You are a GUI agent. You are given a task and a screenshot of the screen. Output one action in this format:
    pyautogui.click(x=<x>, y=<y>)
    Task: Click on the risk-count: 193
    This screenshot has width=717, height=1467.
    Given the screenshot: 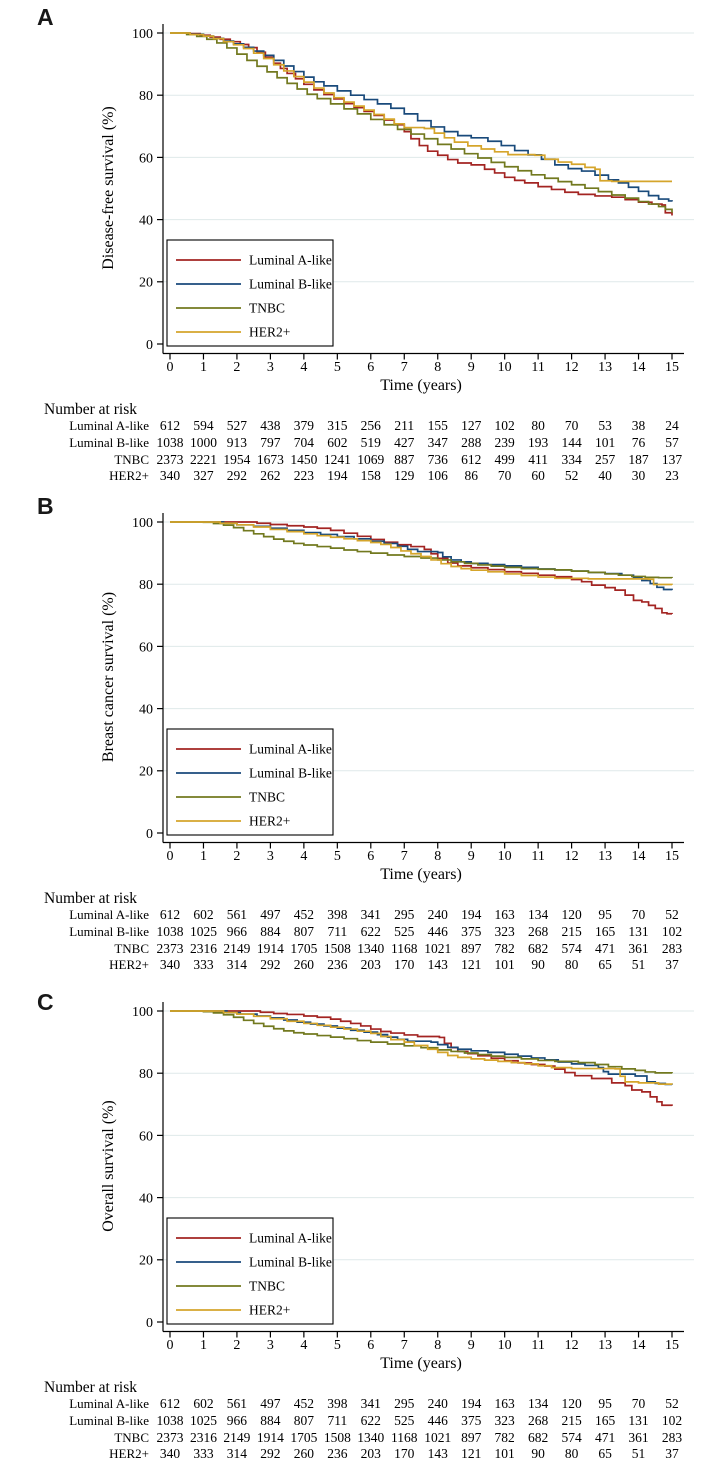 What is the action you would take?
    pyautogui.click(x=538, y=442)
    